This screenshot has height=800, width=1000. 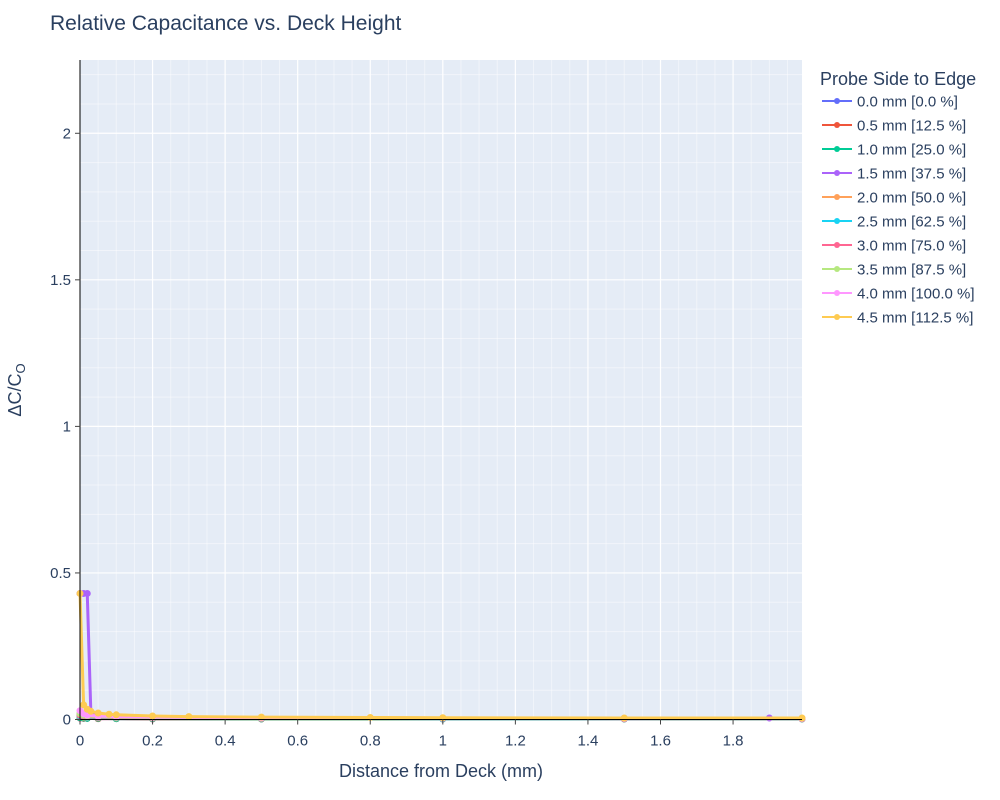 What do you see at coordinates (80, 741) in the screenshot?
I see `x-tick-label: 0` at bounding box center [80, 741].